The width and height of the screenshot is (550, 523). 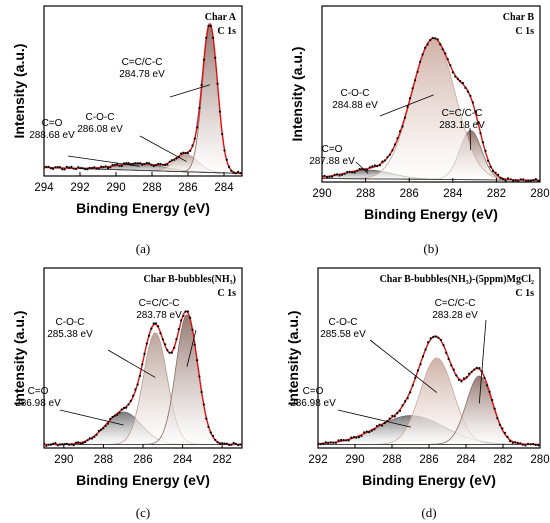 What do you see at coordinates (103, 460) in the screenshot?
I see `x-tick-label: 288` at bounding box center [103, 460].